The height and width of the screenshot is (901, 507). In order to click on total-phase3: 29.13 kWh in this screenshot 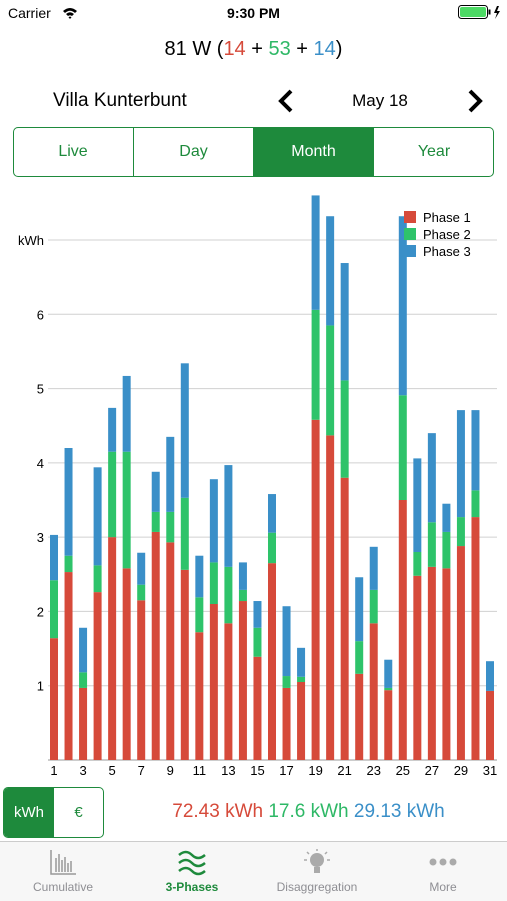, I will do `click(399, 811)`.